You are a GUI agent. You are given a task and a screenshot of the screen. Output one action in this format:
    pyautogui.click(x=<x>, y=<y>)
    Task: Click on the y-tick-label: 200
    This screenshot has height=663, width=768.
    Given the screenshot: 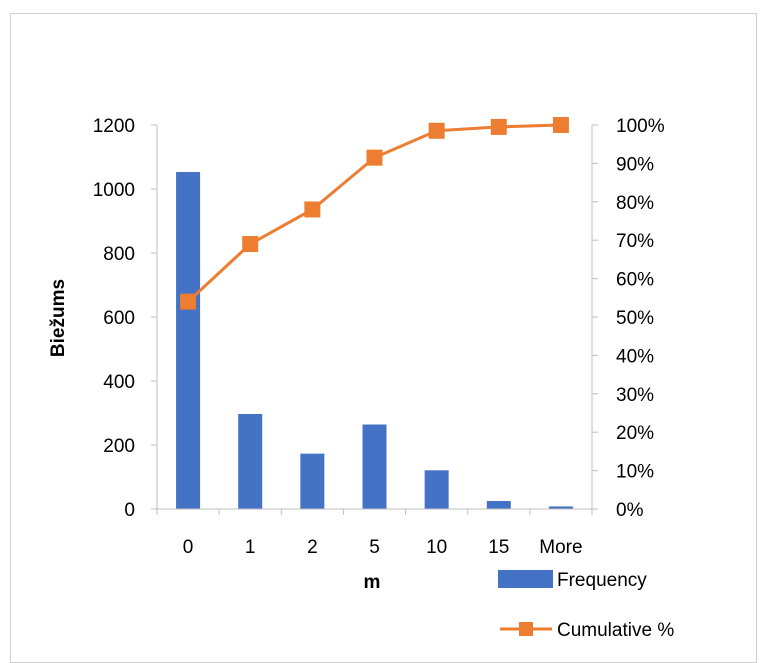 What is the action you would take?
    pyautogui.click(x=119, y=446)
    